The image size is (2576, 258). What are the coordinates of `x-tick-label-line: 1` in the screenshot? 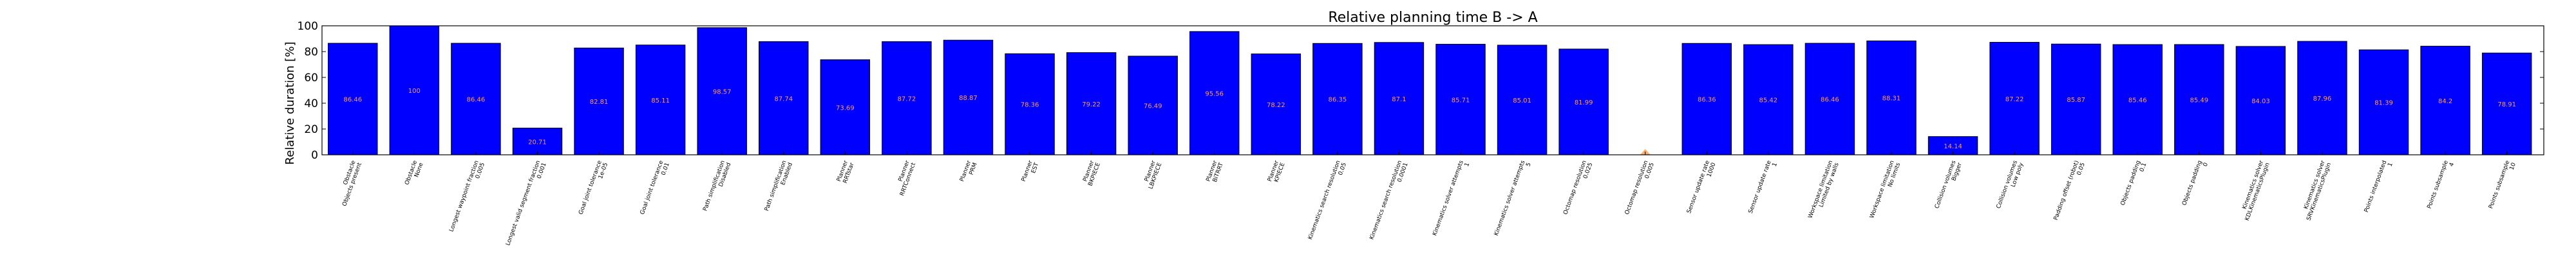 It's located at (2390, 165).